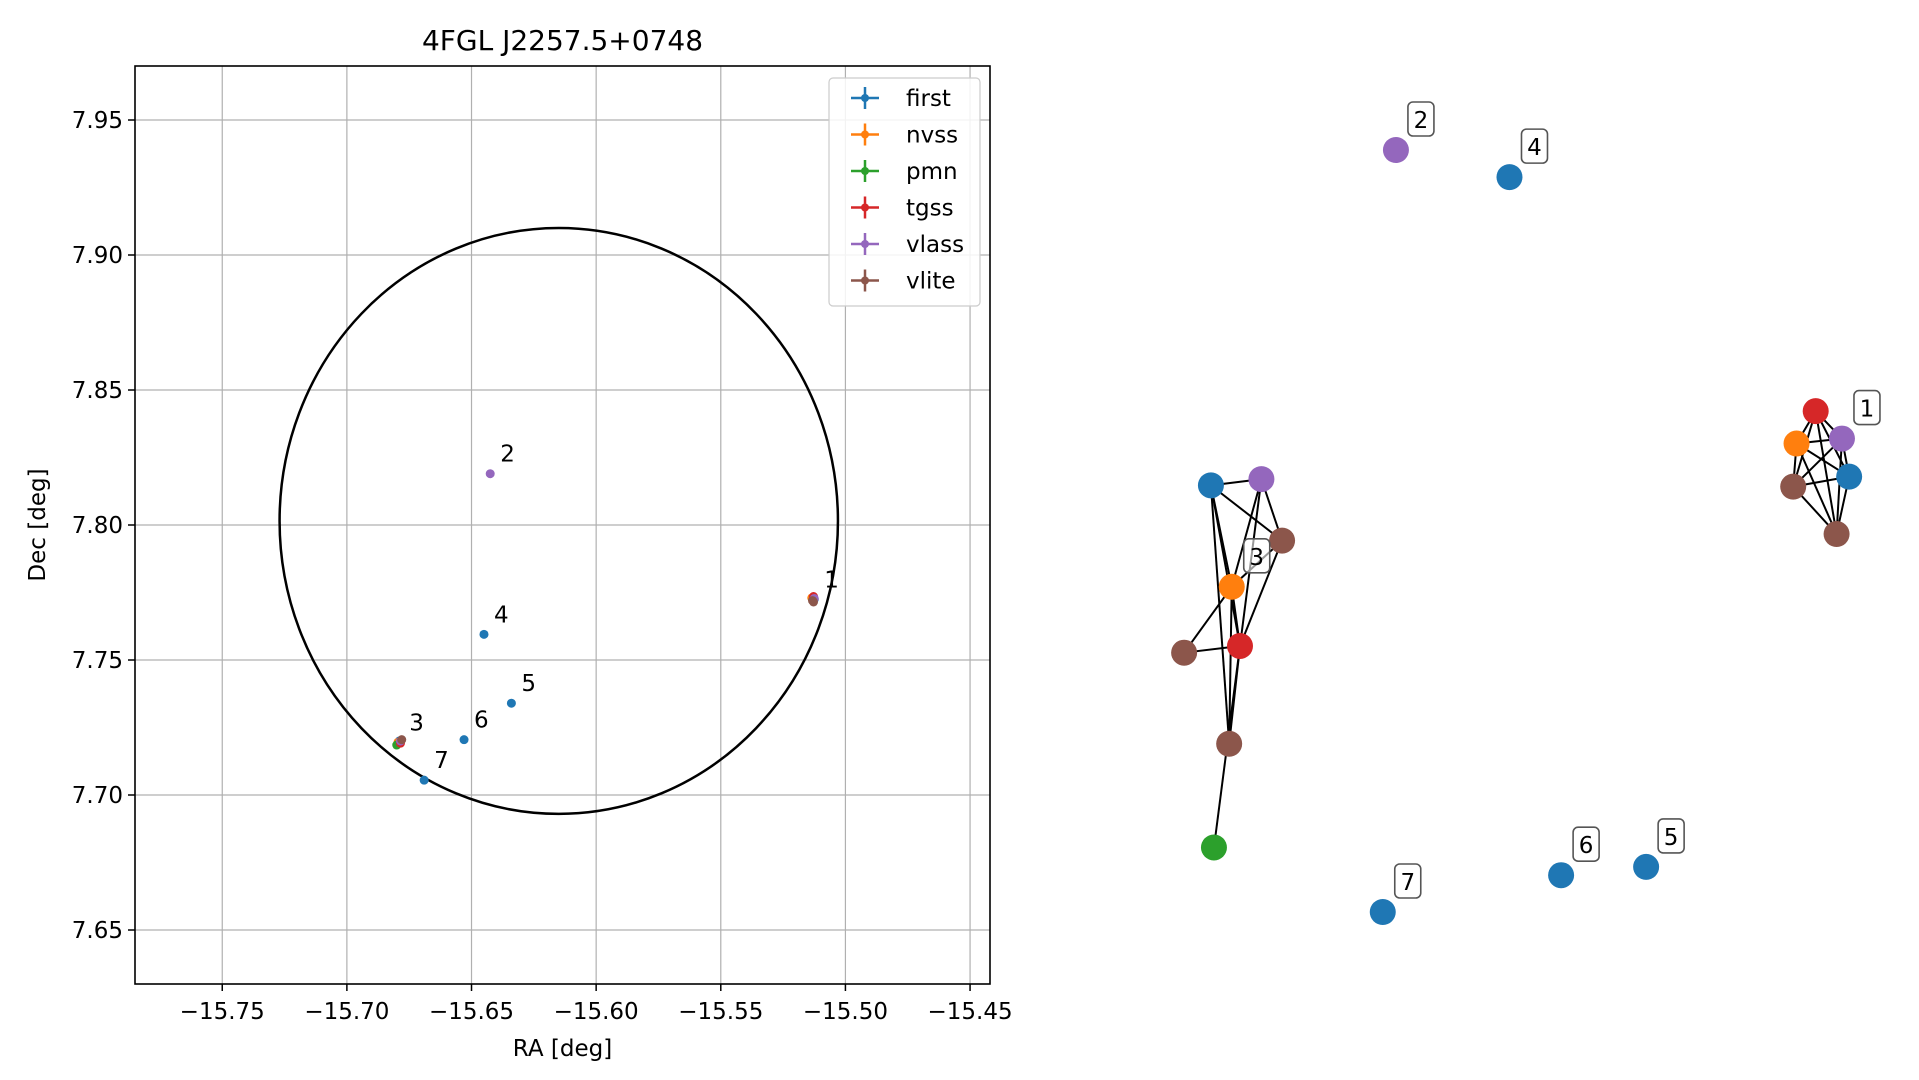  I want to click on x-tick-label: −15.60, so click(596, 1012).